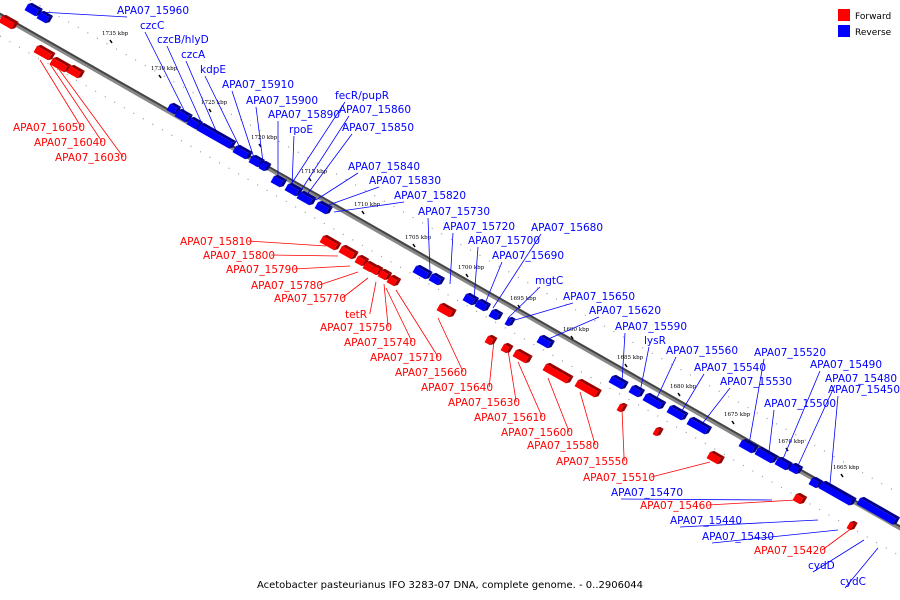 The image size is (900, 600). What do you see at coordinates (431, 373) in the screenshot?
I see `forward-gene-label: APA07_15660` at bounding box center [431, 373].